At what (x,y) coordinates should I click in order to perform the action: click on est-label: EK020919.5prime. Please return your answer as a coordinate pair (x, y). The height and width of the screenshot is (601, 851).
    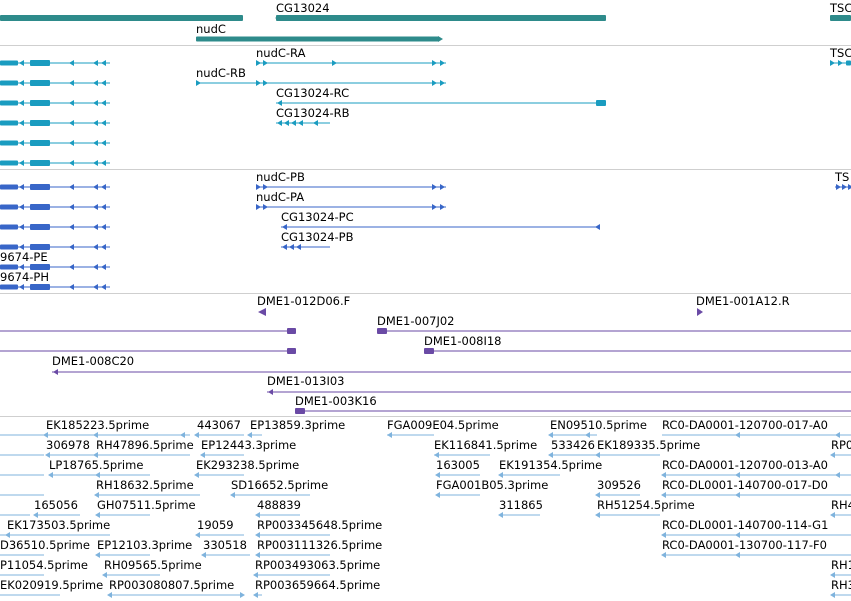
    Looking at the image, I should click on (52, 585).